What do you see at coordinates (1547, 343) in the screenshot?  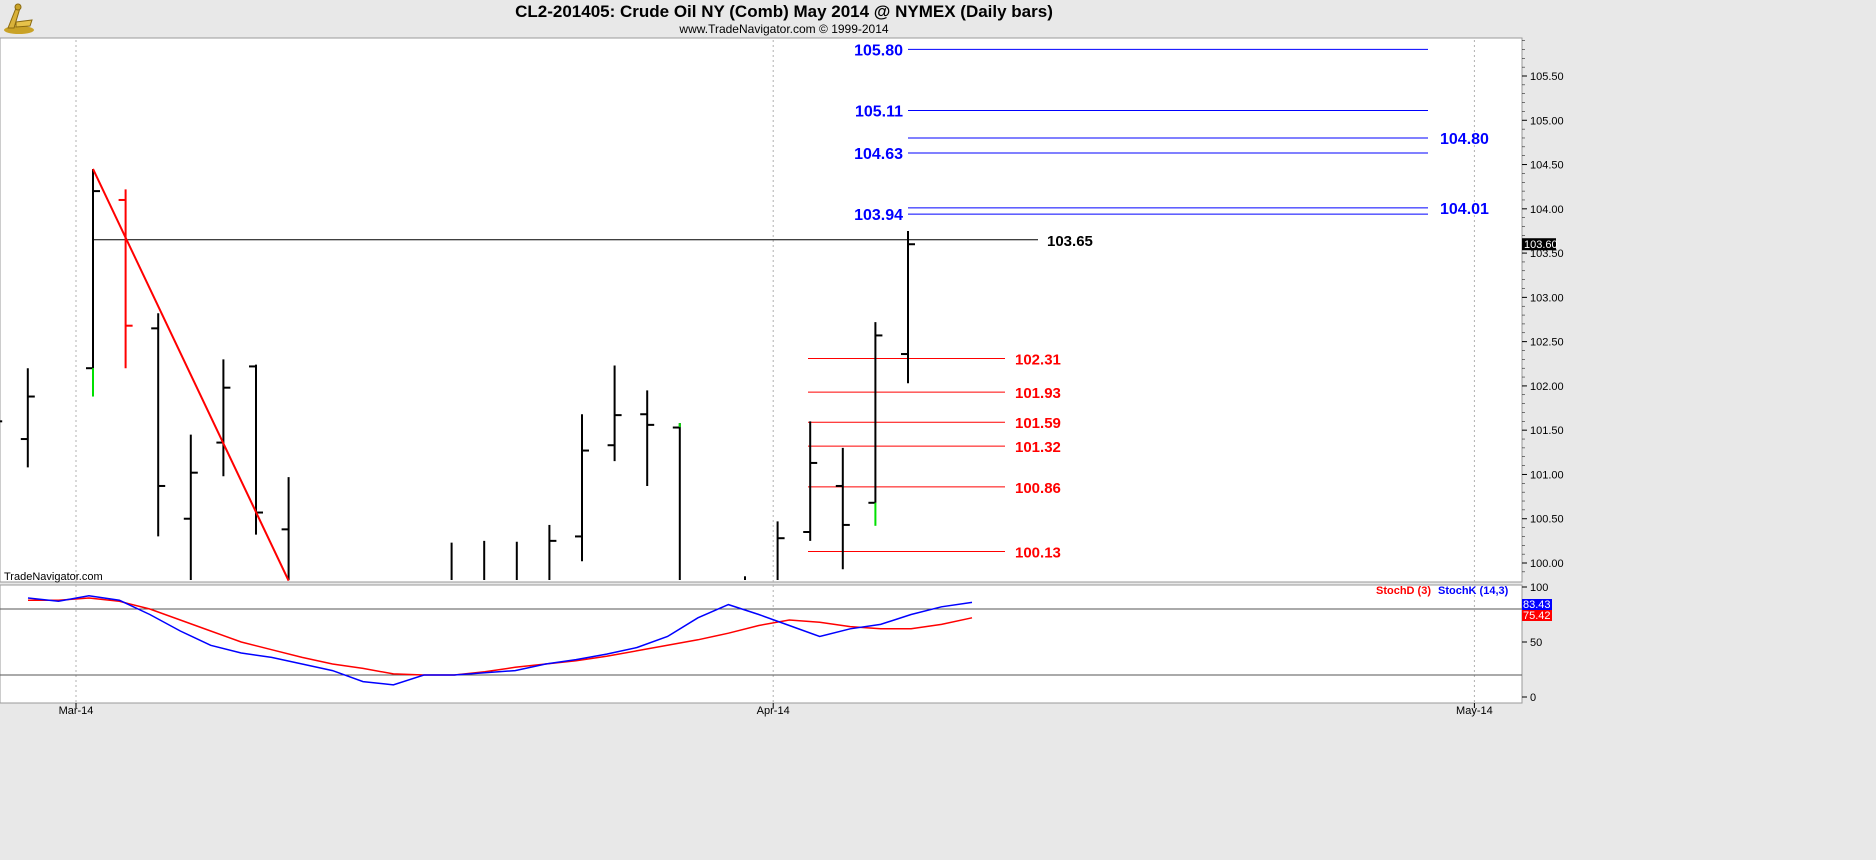 I see `y-tick-label: 102.50` at bounding box center [1547, 343].